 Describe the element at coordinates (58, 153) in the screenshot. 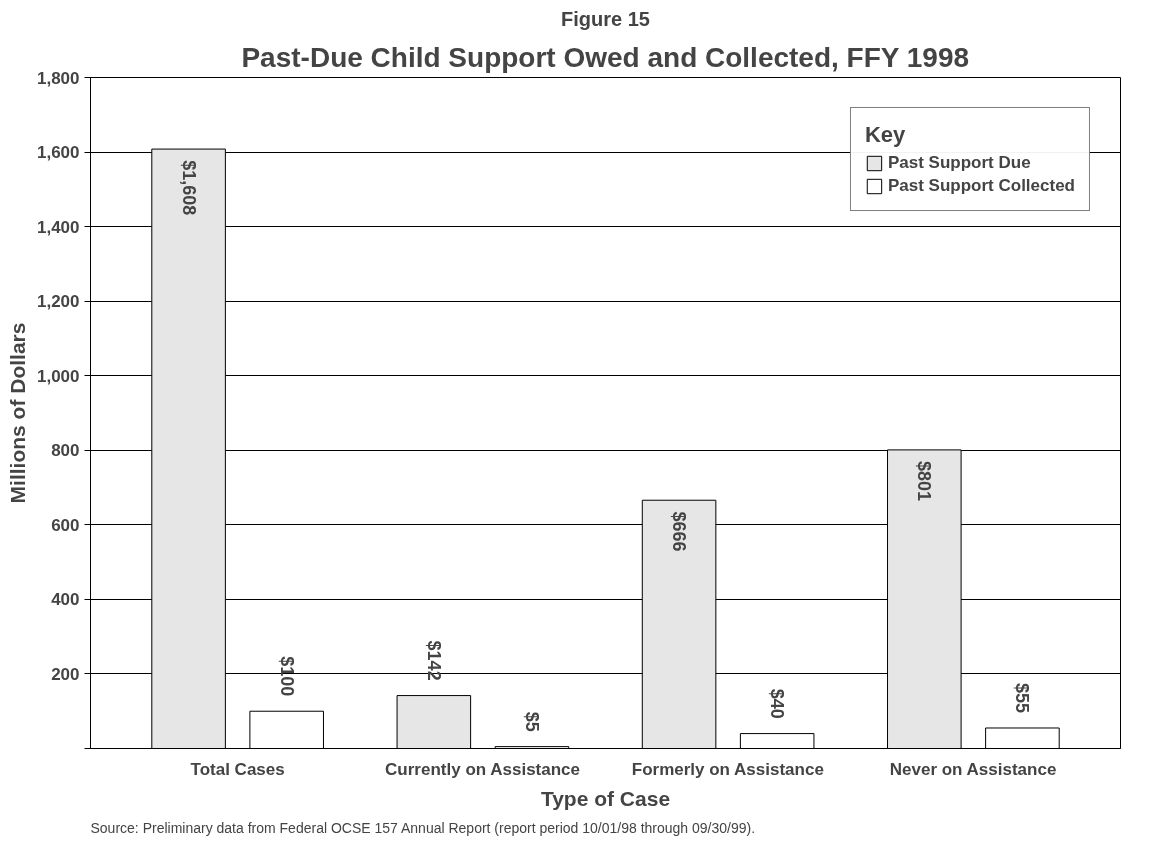

I see `y-tick-label: 1,600` at that location.